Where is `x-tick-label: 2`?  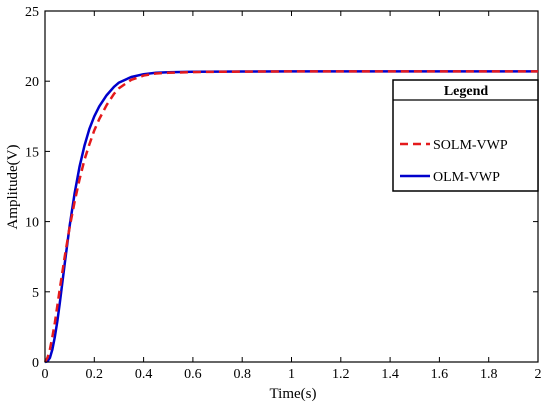
x-tick-label: 2 is located at coordinates (538, 374).